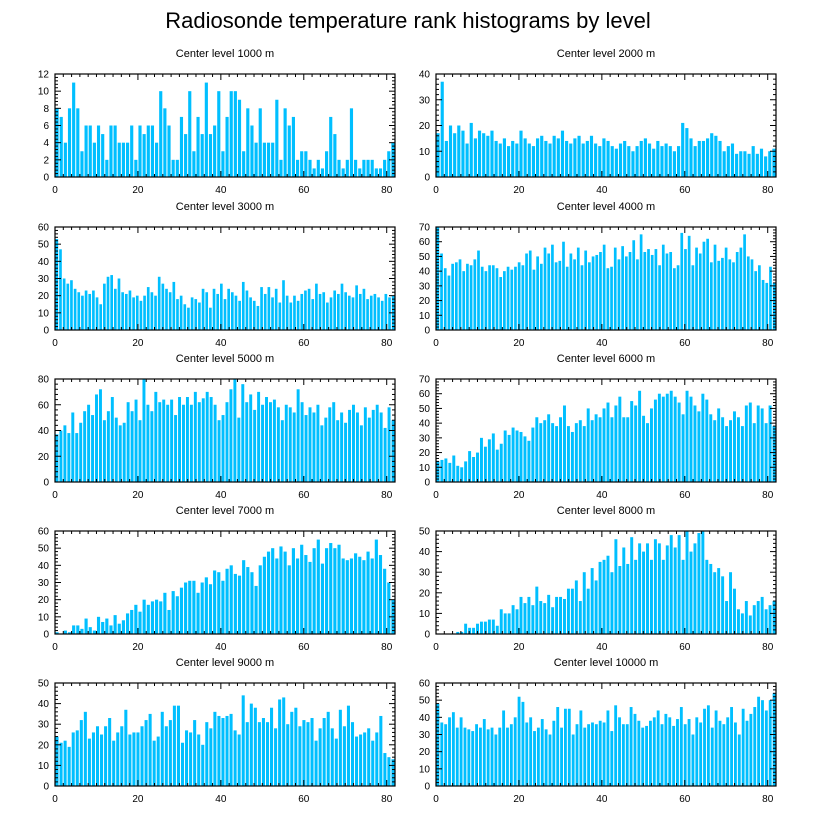 The width and height of the screenshot is (816, 824). What do you see at coordinates (425, 769) in the screenshot?
I see `y-tick-label: 10` at bounding box center [425, 769].